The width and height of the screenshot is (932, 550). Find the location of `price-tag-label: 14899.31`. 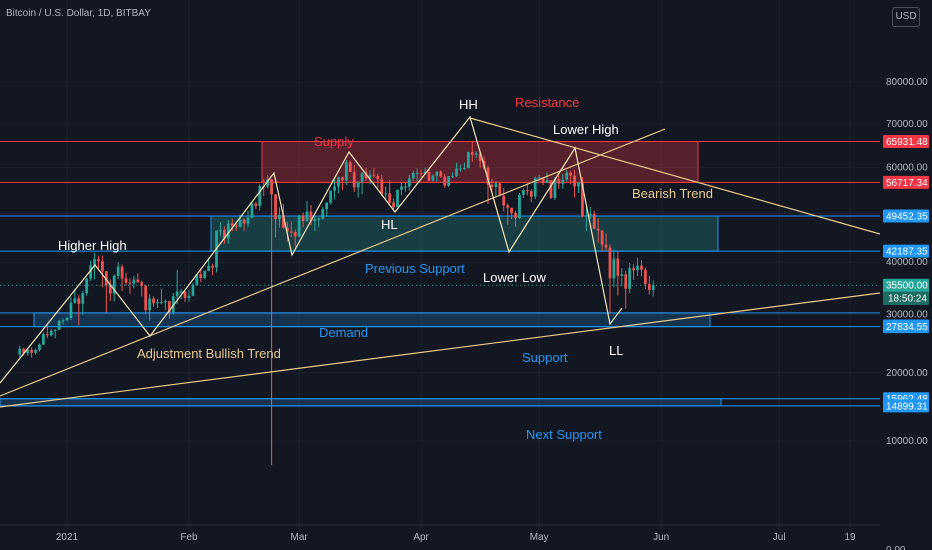

price-tag-label: 14899.31 is located at coordinates (907, 406).